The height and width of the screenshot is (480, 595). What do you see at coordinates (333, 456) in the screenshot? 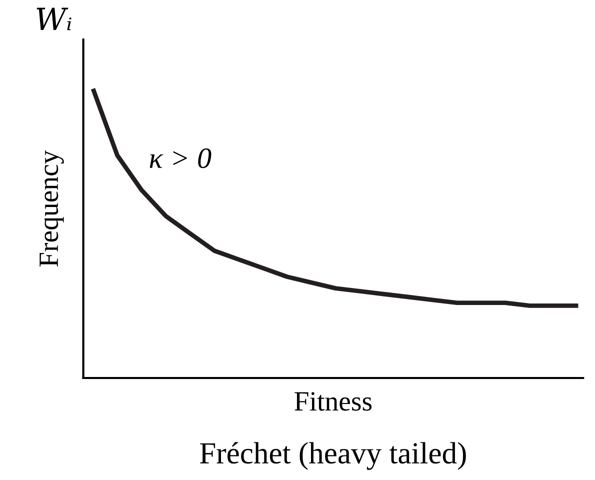
I see `text: Fréchet (heavy tailed)` at bounding box center [333, 456].